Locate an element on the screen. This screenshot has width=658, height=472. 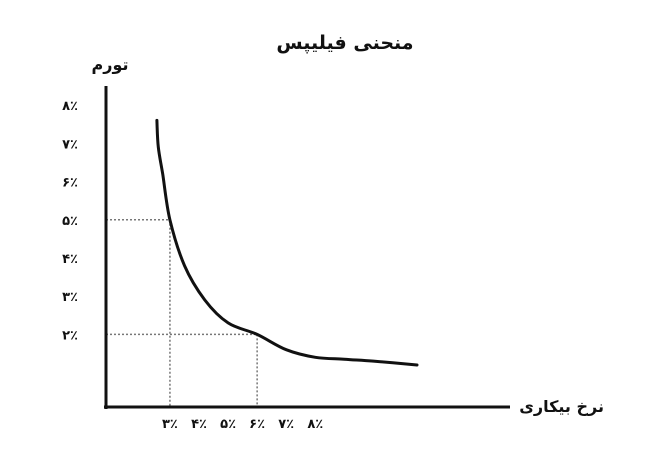
reference-lines is located at coordinates (182, 313).